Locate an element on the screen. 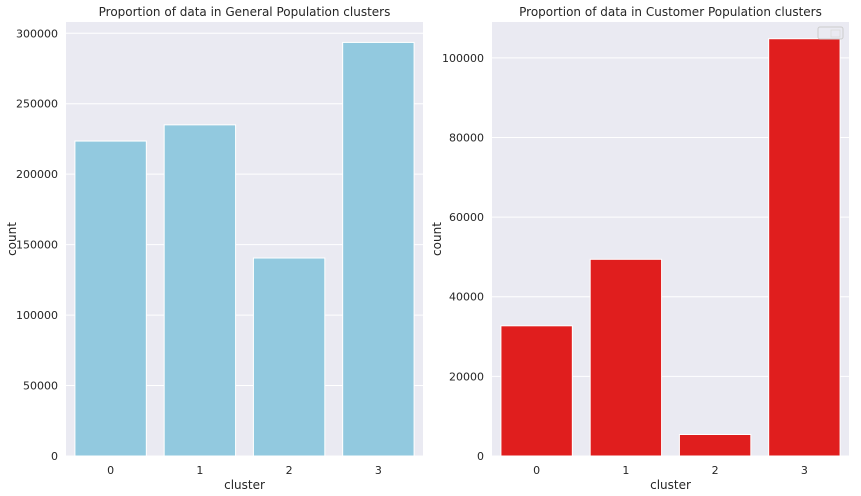 This screenshot has height=496, width=861. x-axis-label-general: cluster is located at coordinates (244, 485).